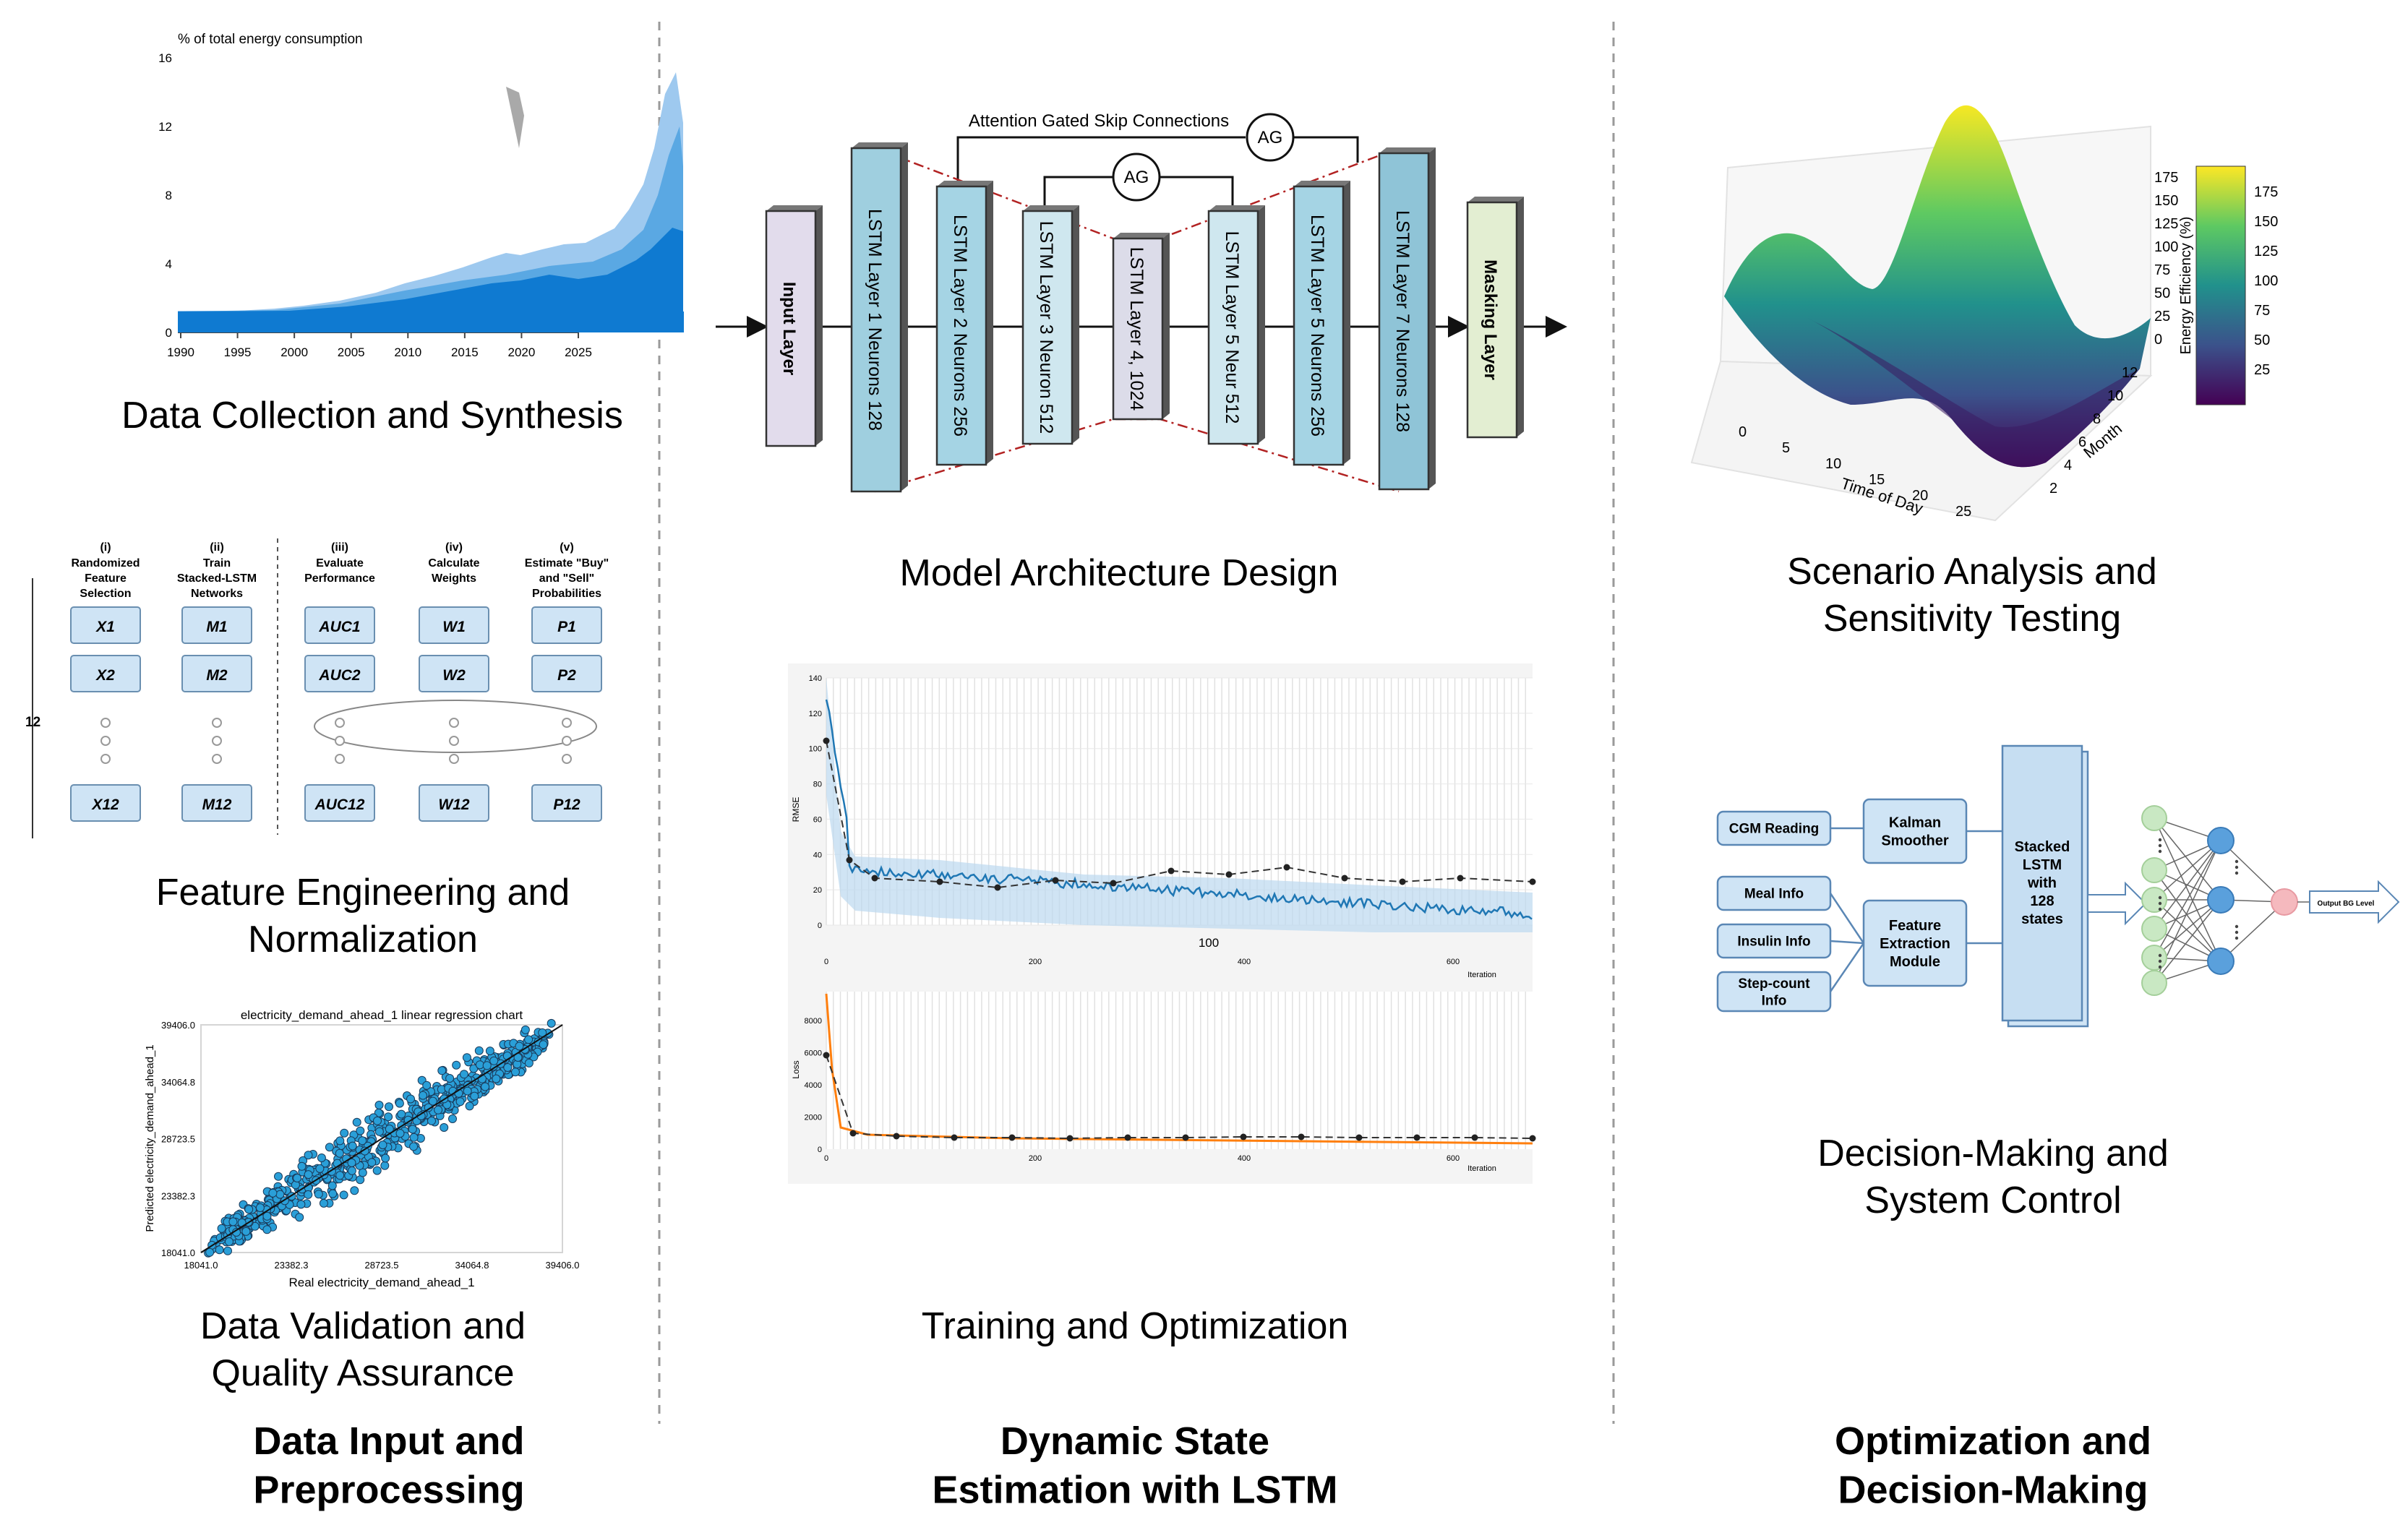 The width and height of the screenshot is (2408, 1538). What do you see at coordinates (430, 280) in the screenshot?
I see `area-series-dark` at bounding box center [430, 280].